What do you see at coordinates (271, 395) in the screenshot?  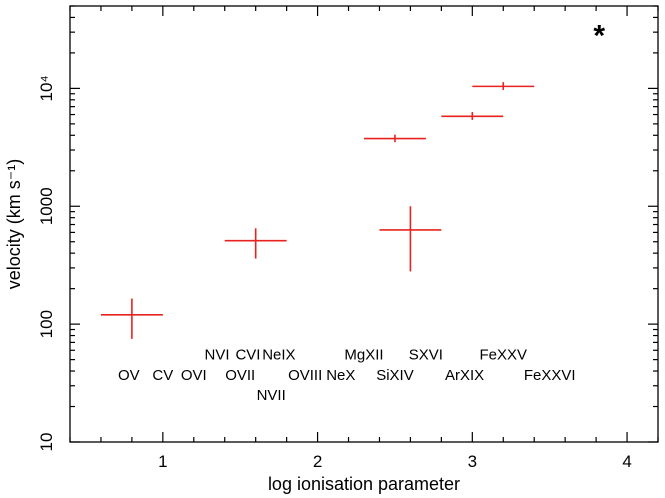 I see `ion-label: NVII` at bounding box center [271, 395].